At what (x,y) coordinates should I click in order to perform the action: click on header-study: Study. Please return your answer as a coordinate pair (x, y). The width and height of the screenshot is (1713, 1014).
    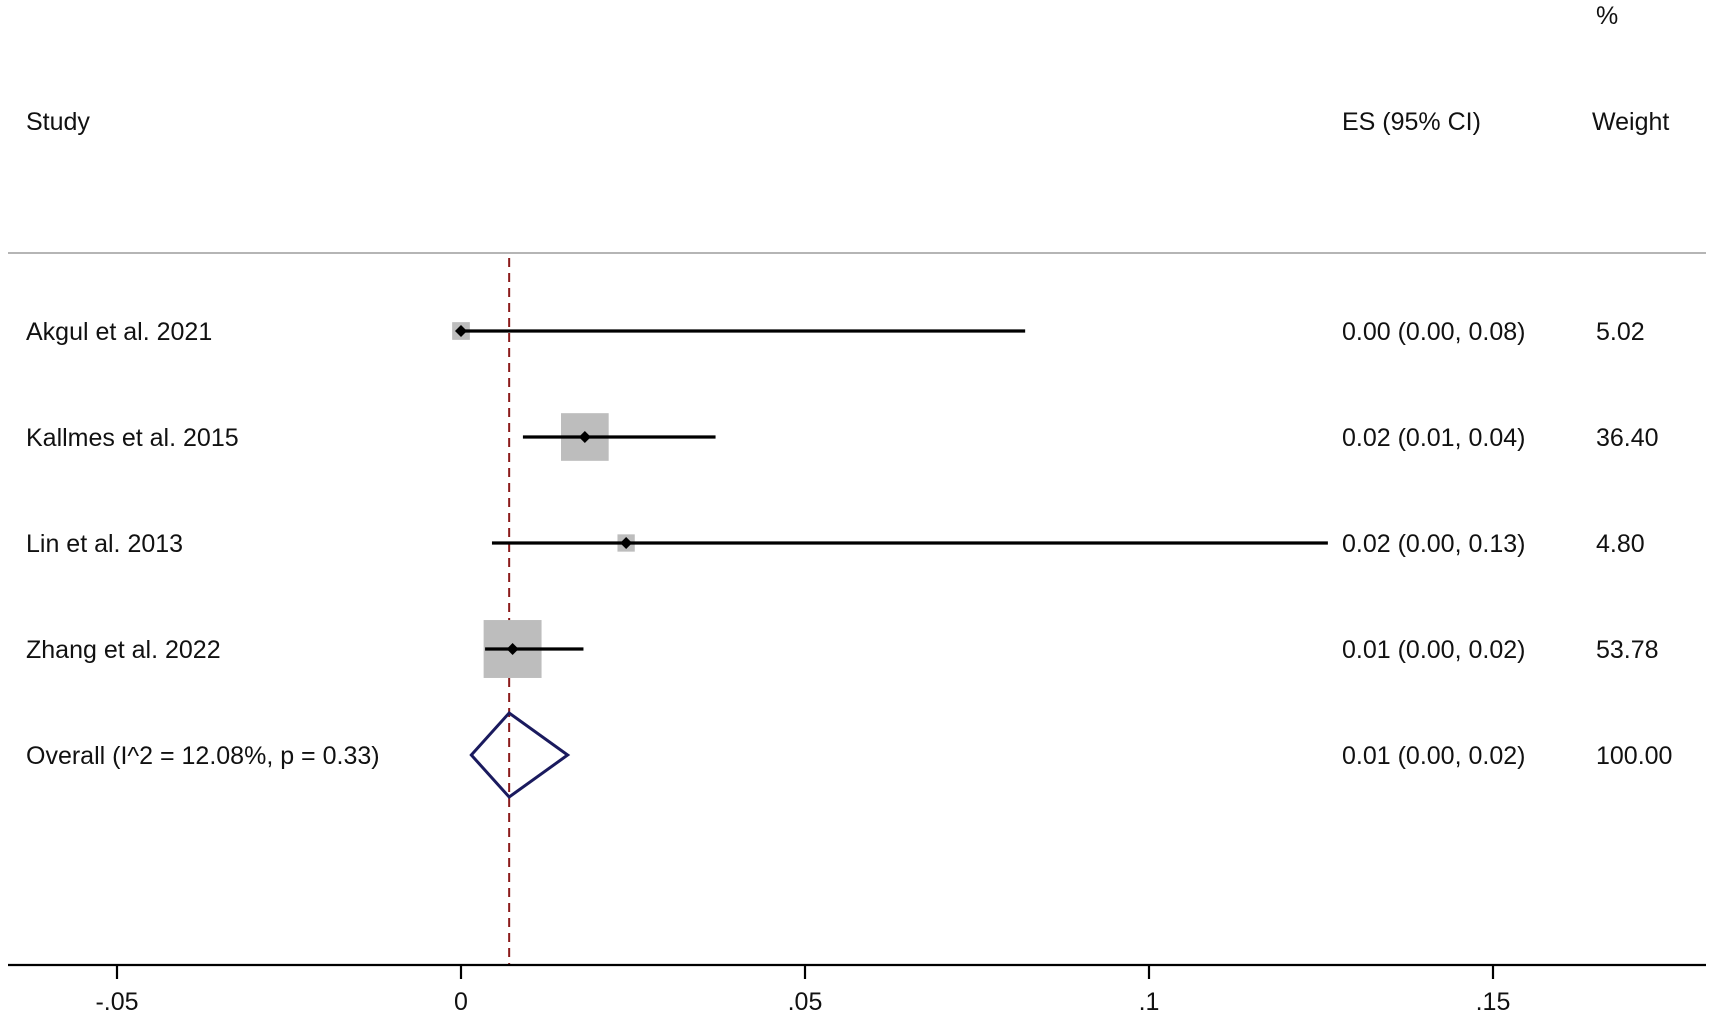
    Looking at the image, I should click on (58, 122).